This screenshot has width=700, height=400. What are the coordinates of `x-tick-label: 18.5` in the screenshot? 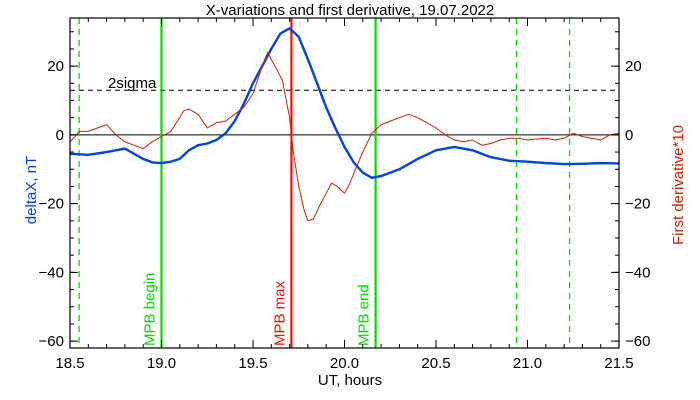 It's located at (69, 363).